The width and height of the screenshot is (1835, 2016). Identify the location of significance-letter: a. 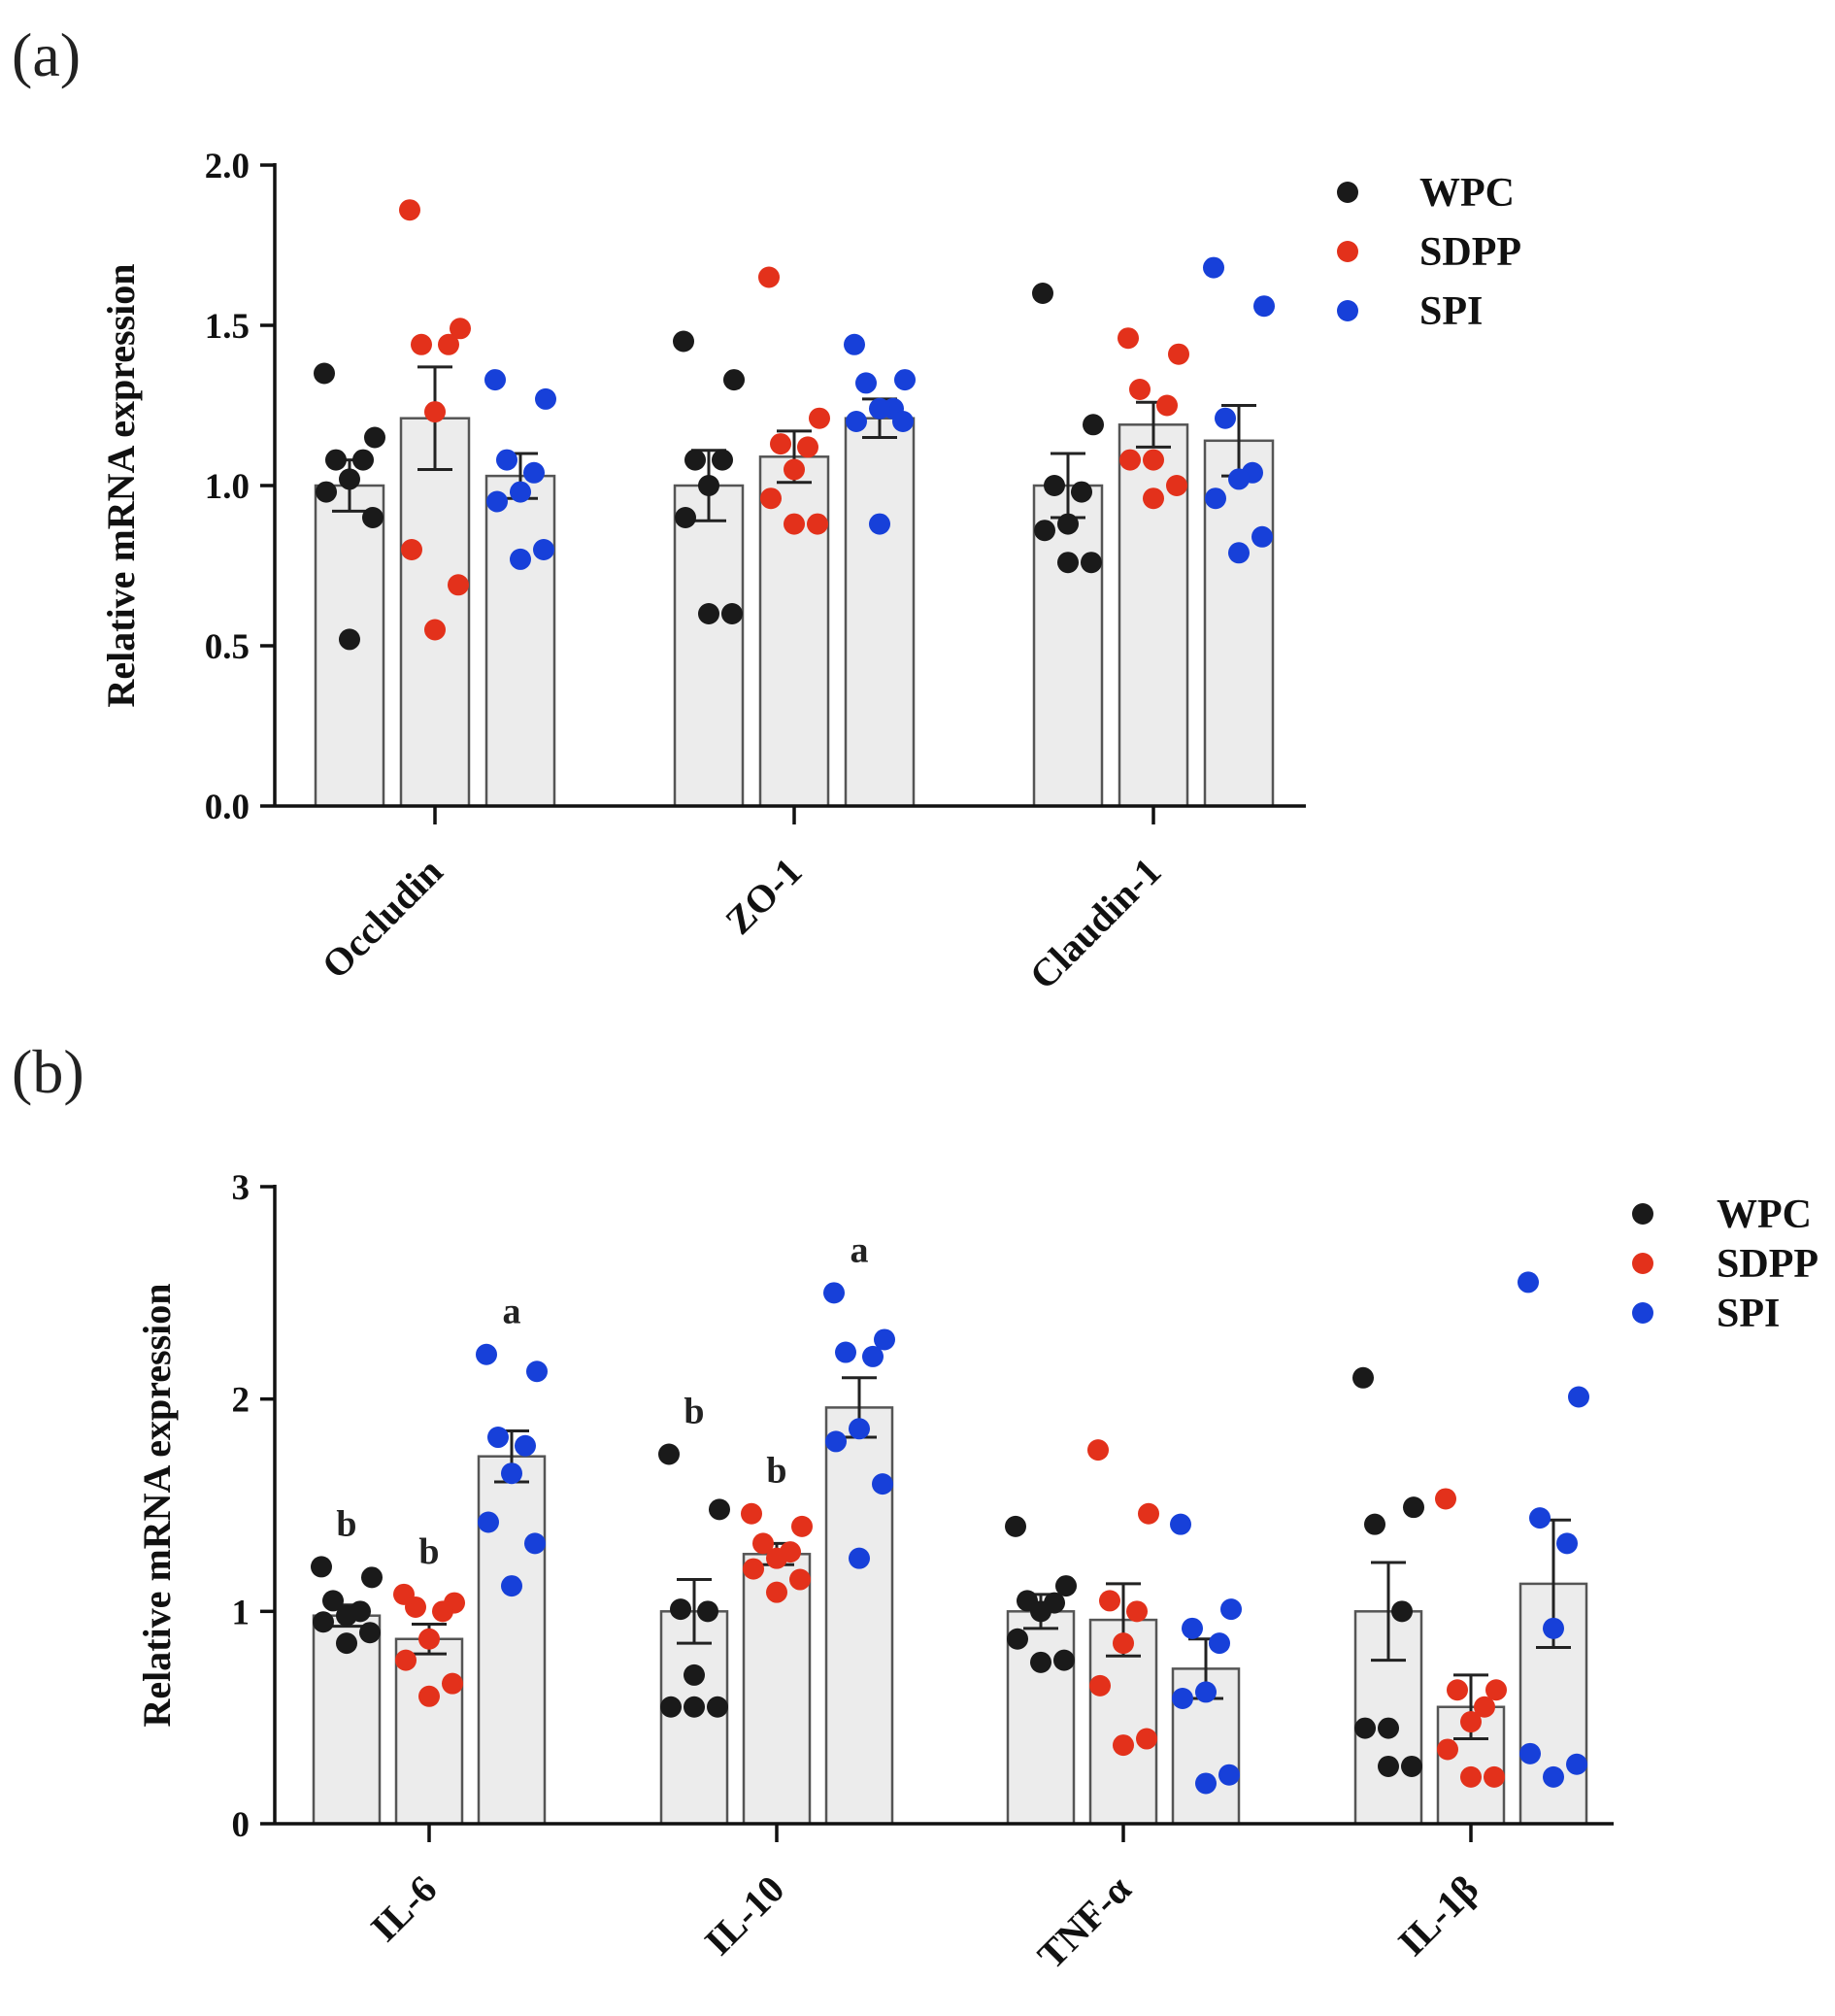
(512, 1312).